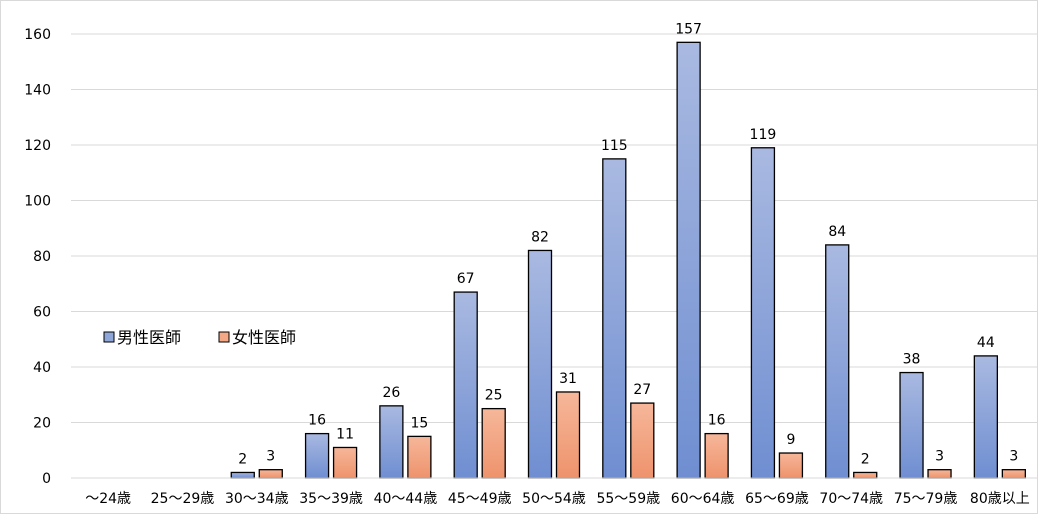 The height and width of the screenshot is (515, 1038). What do you see at coordinates (865, 459) in the screenshot?
I see `data-label-female: 2` at bounding box center [865, 459].